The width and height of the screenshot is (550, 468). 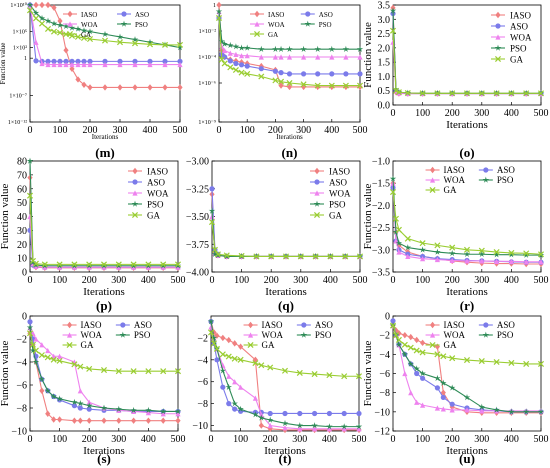 I want to click on panel-letter: (s), so click(x=104, y=458).